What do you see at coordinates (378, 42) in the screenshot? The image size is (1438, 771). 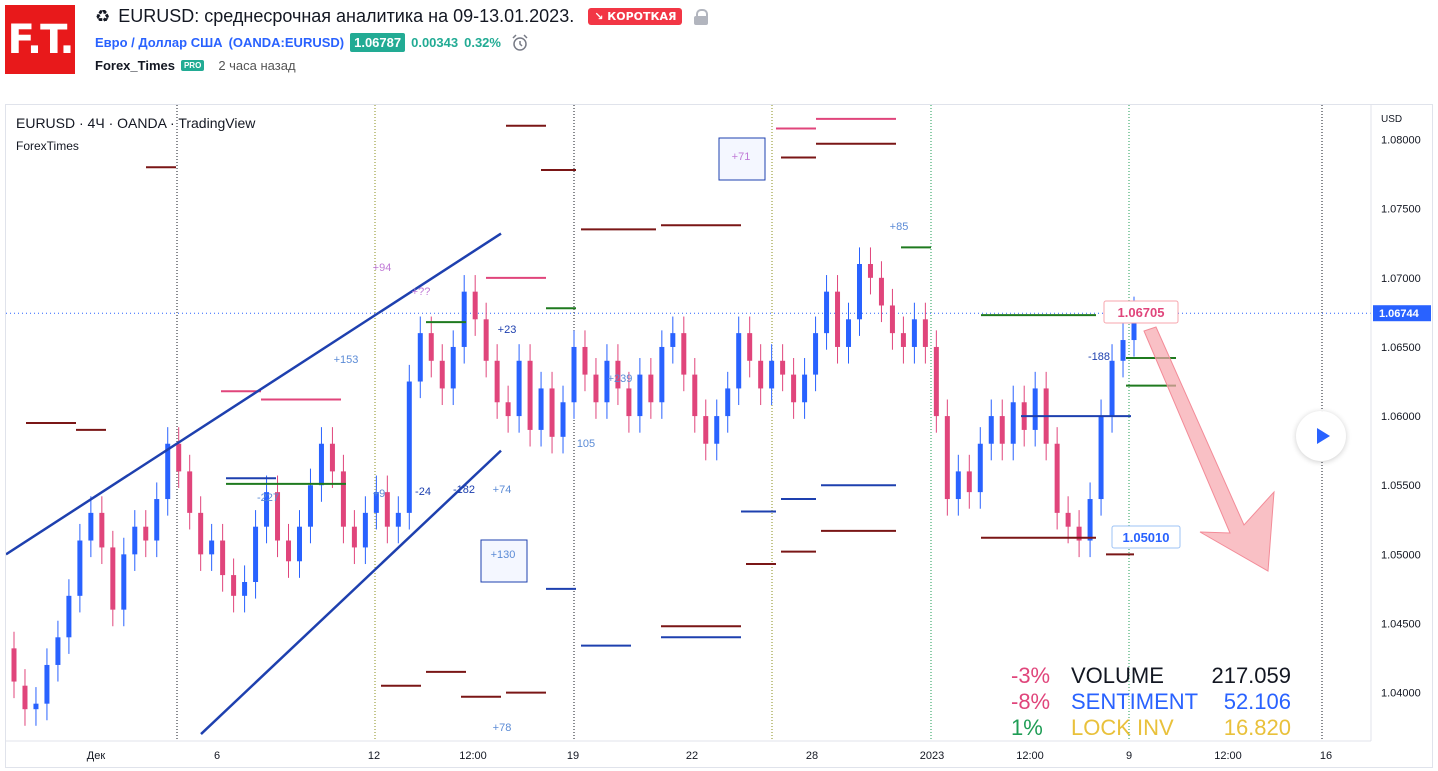 I see `price-pill: 1.06787` at bounding box center [378, 42].